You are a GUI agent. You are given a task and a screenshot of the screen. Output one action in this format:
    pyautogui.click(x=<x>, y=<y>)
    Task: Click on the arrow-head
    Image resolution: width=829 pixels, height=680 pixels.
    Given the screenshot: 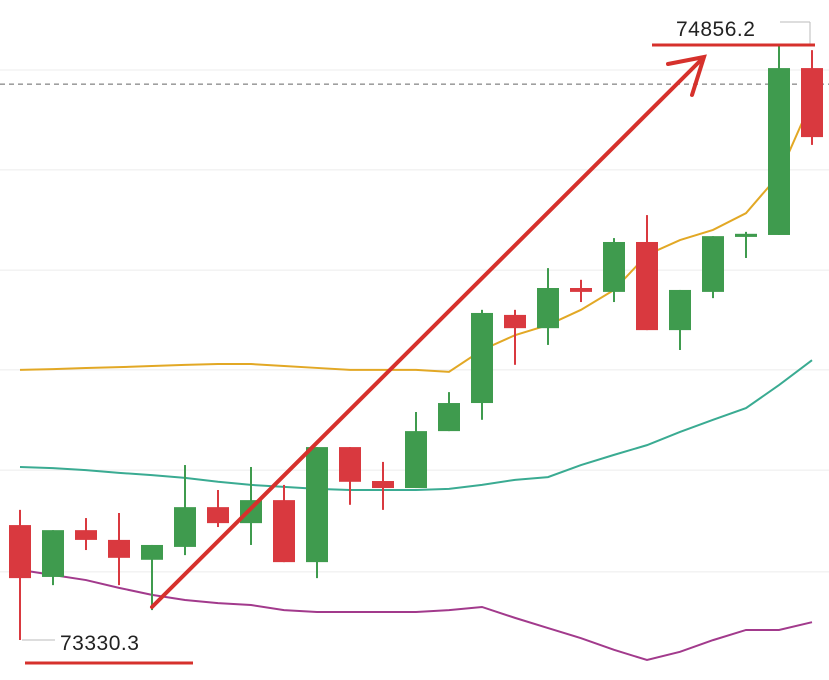 What is the action you would take?
    pyautogui.click(x=686, y=75)
    